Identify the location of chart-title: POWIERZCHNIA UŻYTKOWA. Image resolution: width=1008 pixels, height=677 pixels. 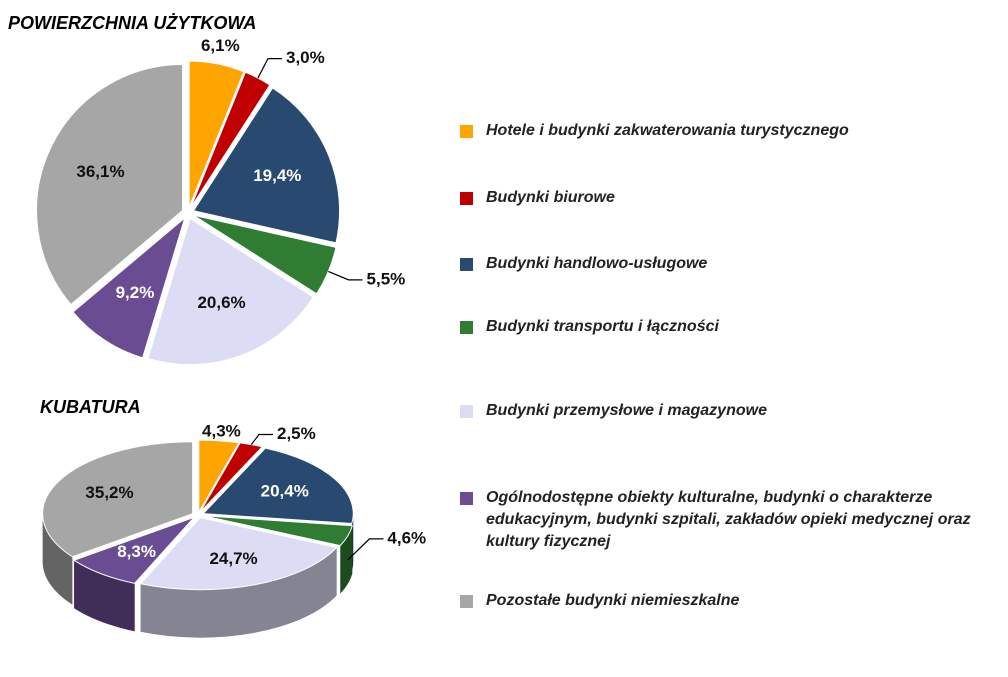
(132, 23).